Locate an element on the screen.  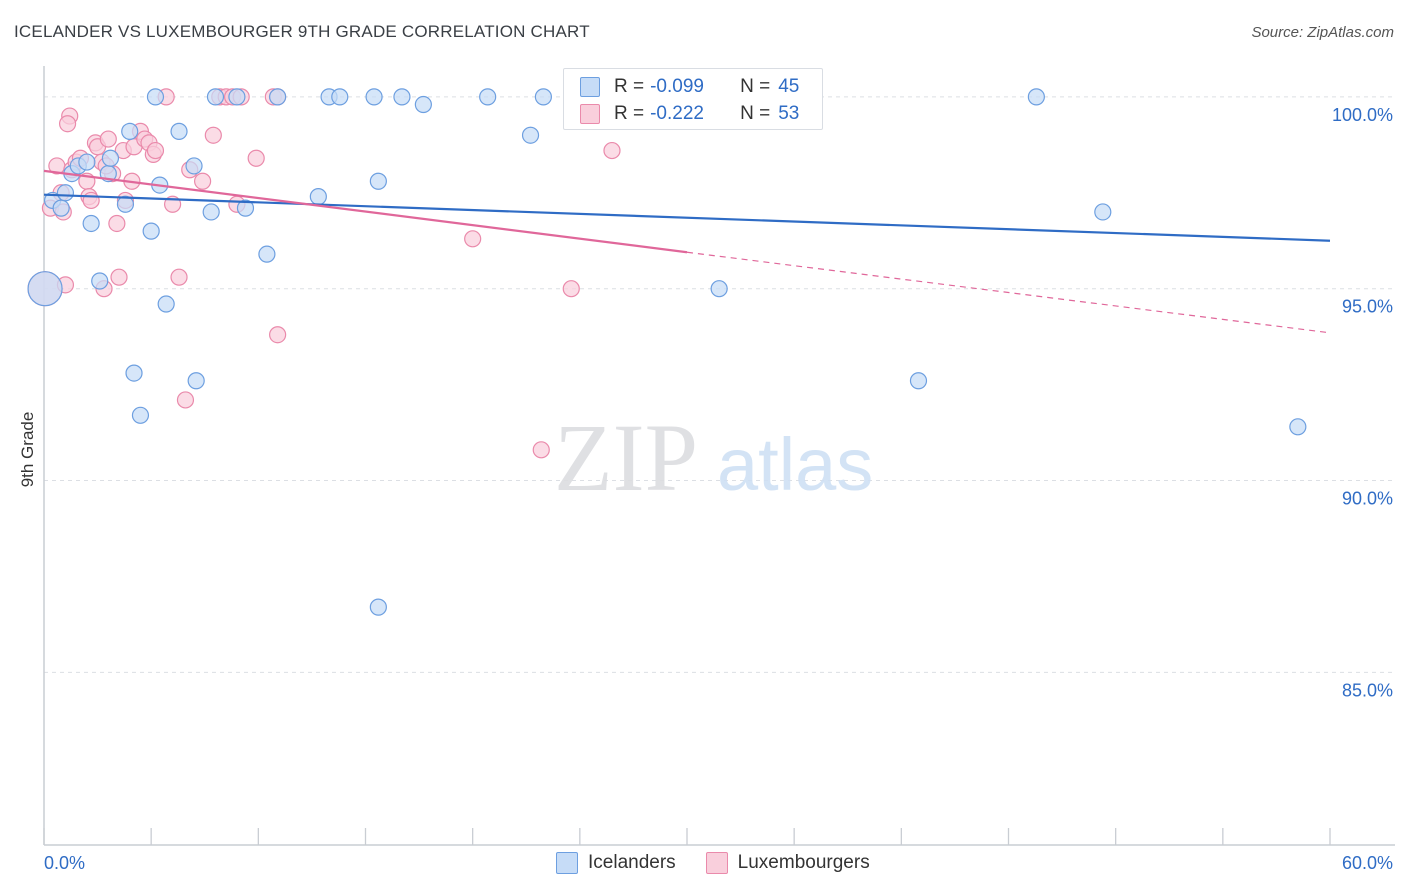
legend-item-luxembourgers: Luxembourgers is located at coordinates (787, 863).